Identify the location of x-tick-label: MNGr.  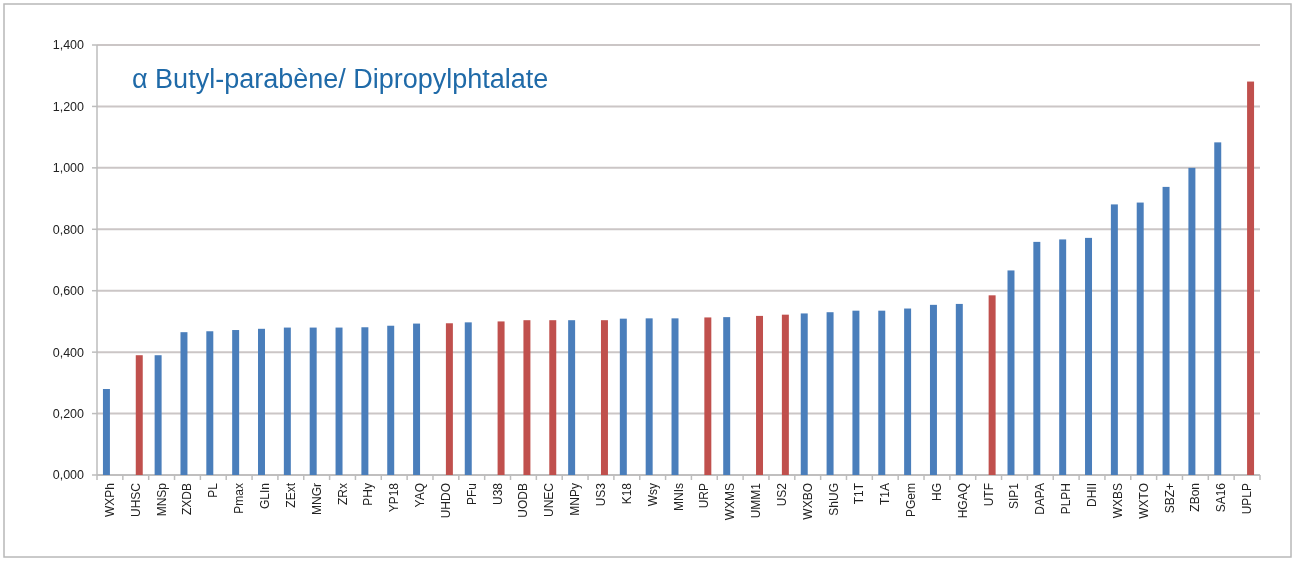
(316, 499).